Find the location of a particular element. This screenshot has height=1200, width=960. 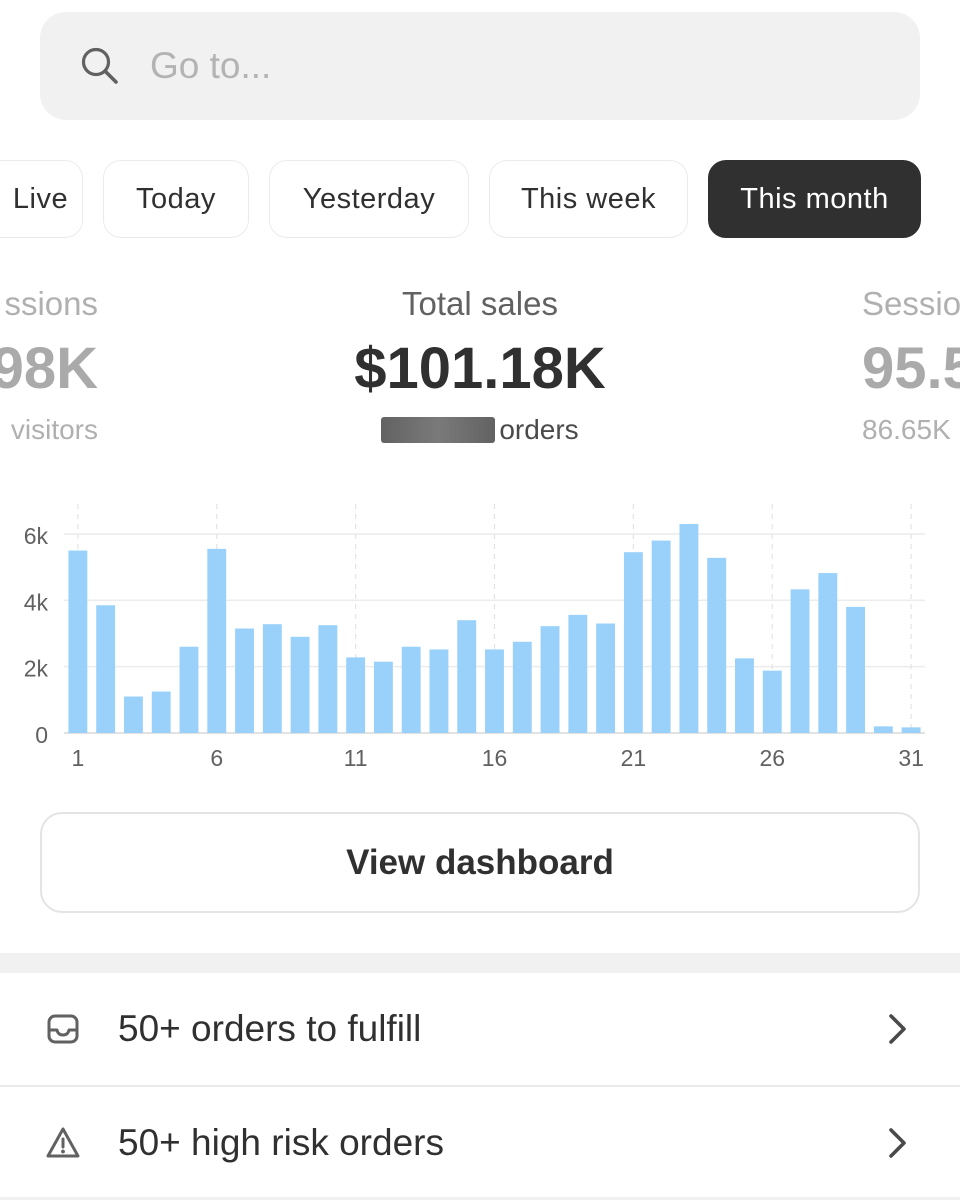

search-bar is located at coordinates (480, 66).